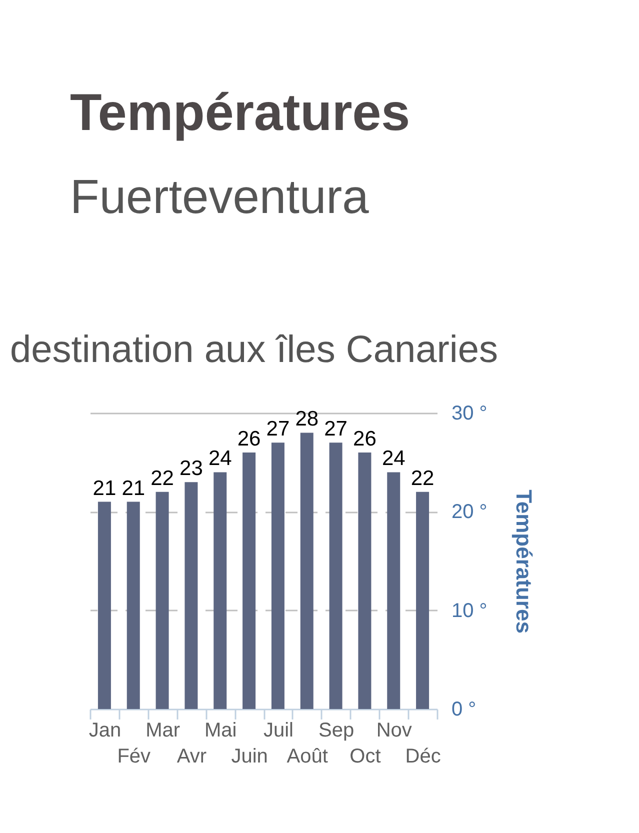  Describe the element at coordinates (307, 757) in the screenshot. I see `x-tick-label: Août` at that location.